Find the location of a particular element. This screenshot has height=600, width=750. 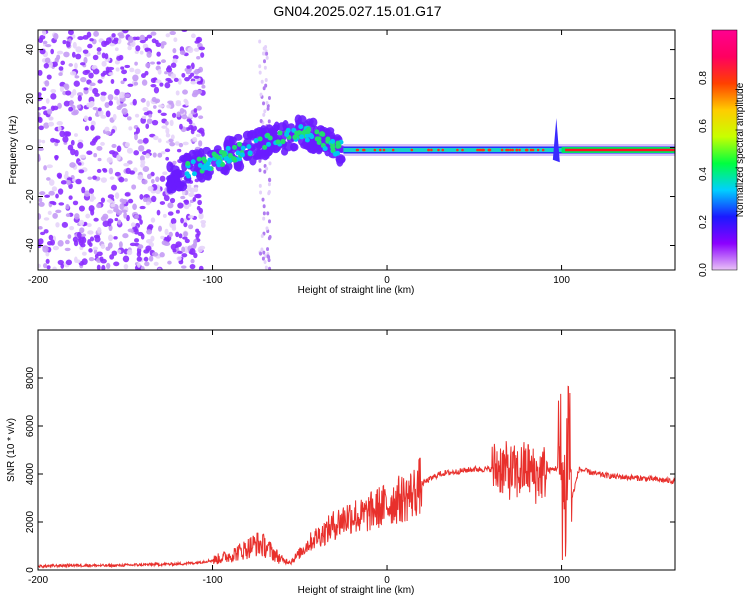

x-tick-label: 0 is located at coordinates (387, 580).